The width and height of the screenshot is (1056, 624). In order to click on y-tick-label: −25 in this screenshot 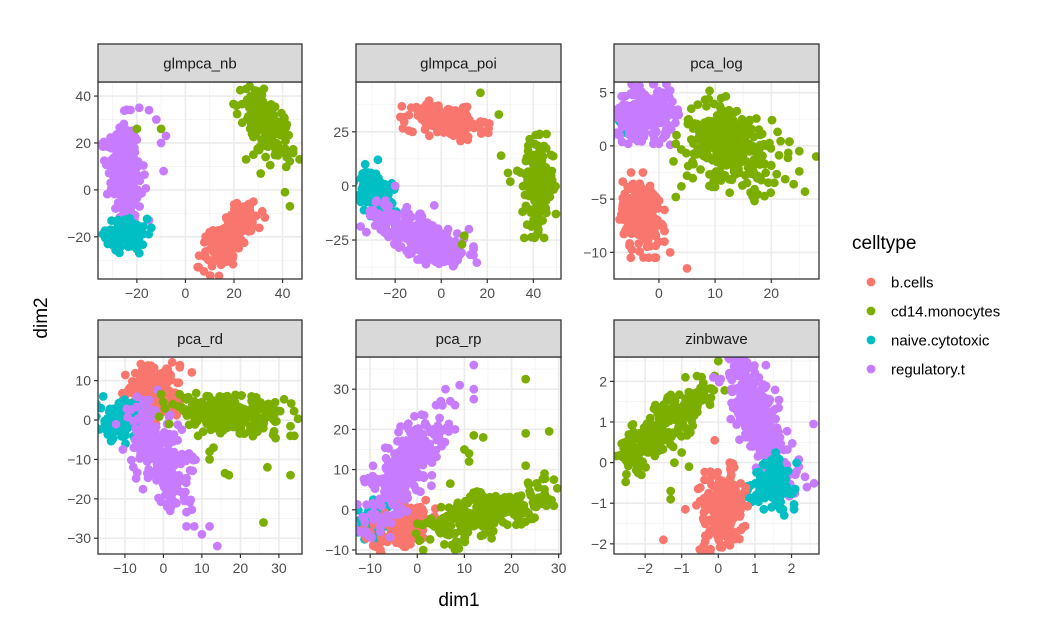, I will do `click(337, 240)`.